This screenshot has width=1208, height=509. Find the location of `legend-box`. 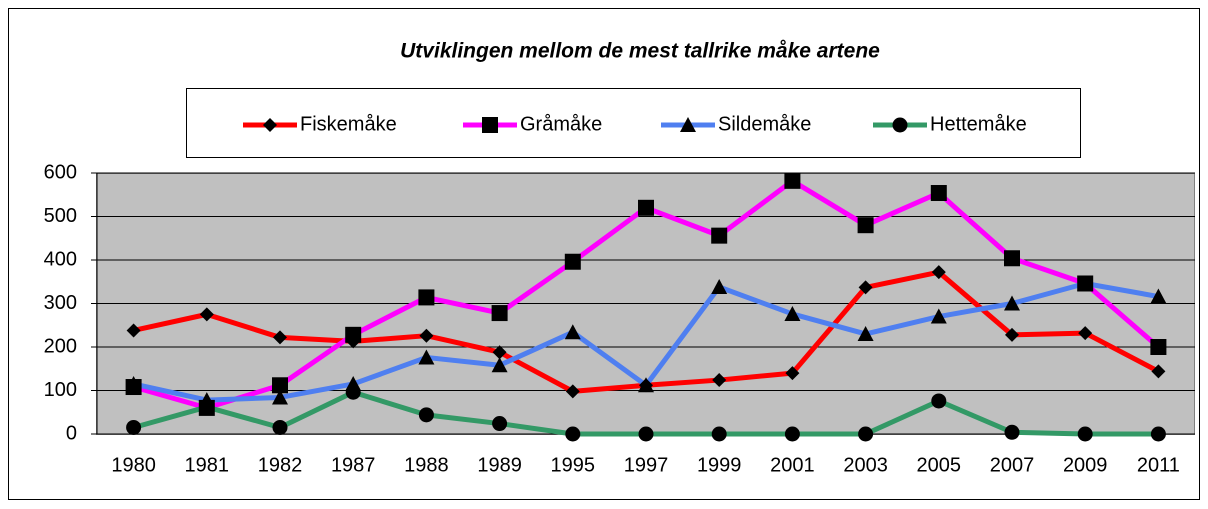

legend-box is located at coordinates (633, 123).